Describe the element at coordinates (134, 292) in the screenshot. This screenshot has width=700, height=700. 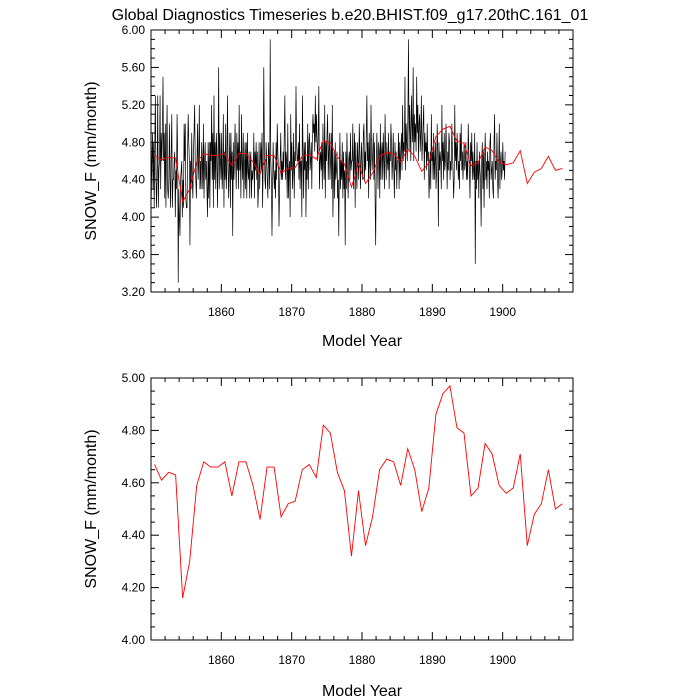
I see `y-tick-label: 3.20` at that location.